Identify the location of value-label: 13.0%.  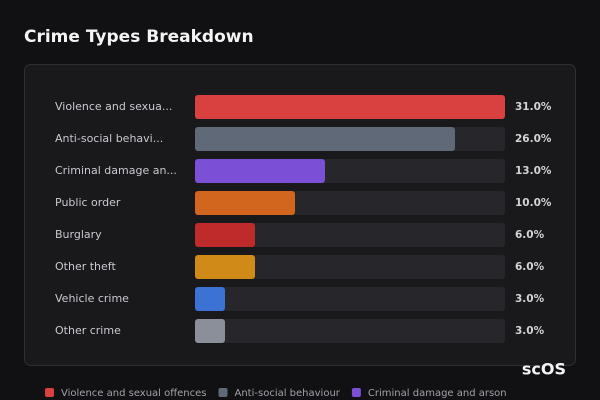
(533, 171).